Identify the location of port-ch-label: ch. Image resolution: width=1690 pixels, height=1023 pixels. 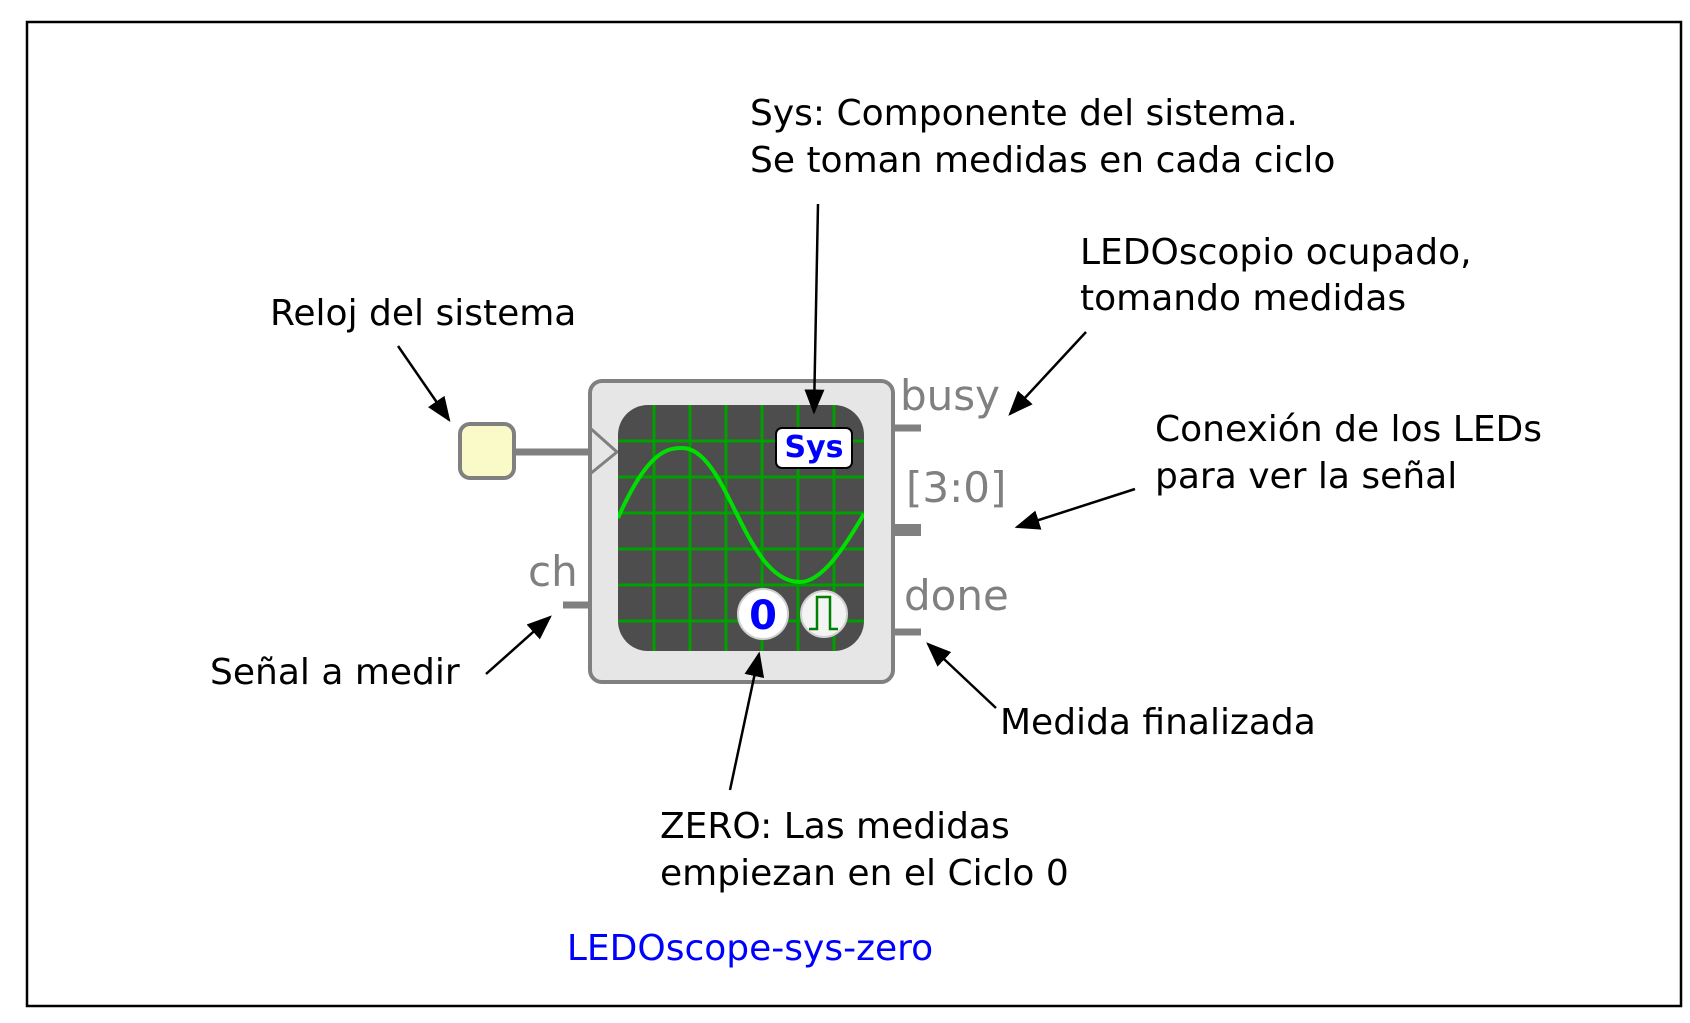
(553, 571).